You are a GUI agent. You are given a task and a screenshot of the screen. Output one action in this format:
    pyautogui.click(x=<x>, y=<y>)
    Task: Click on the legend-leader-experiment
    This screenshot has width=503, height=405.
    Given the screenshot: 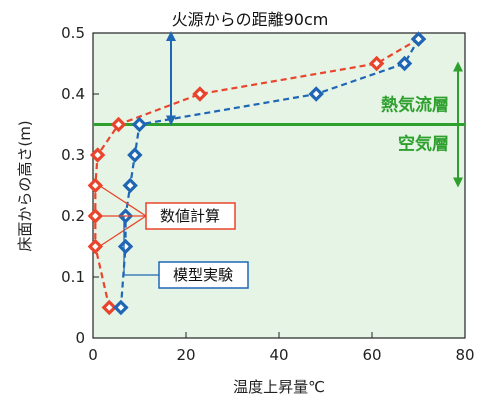 What is the action you would take?
    pyautogui.click(x=141, y=246)
    